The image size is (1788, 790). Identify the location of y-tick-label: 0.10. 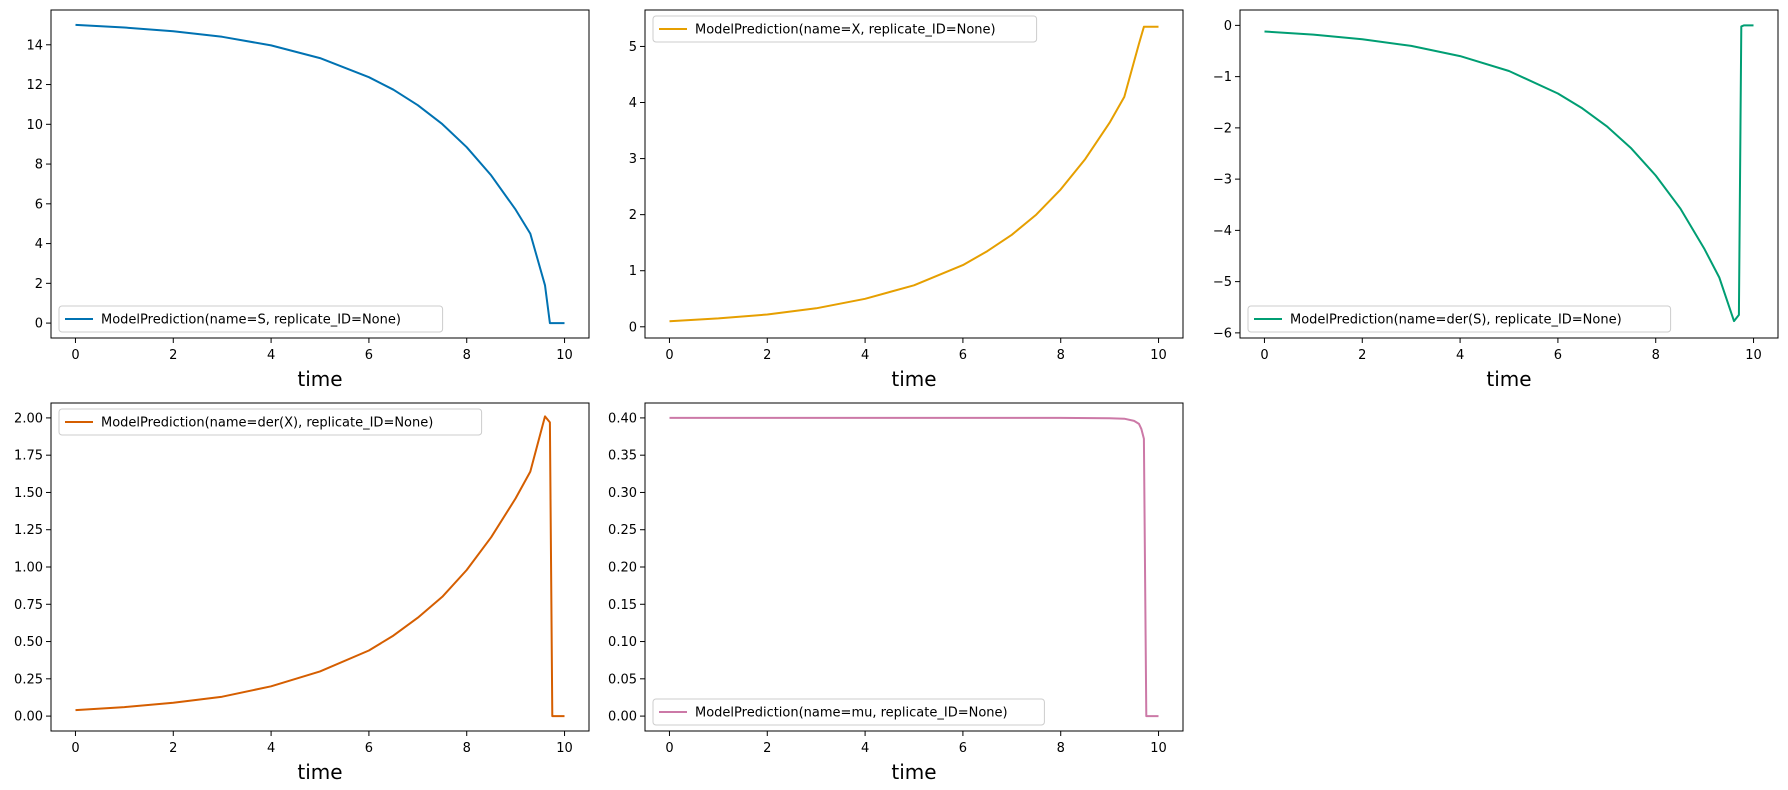
(622, 642).